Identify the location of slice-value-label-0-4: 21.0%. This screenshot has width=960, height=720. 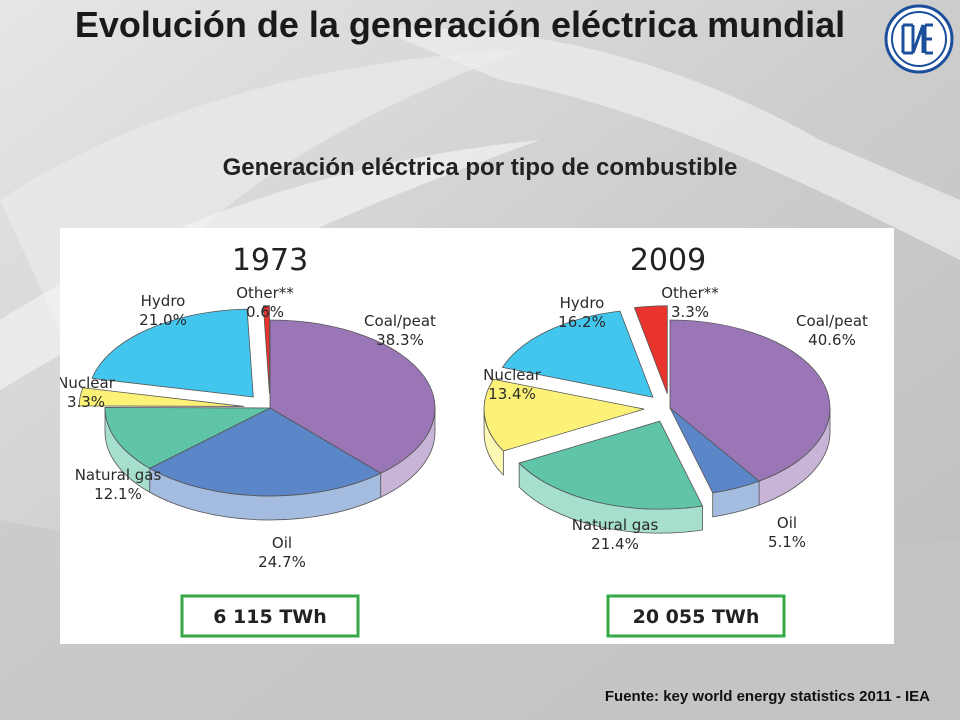
(163, 320).